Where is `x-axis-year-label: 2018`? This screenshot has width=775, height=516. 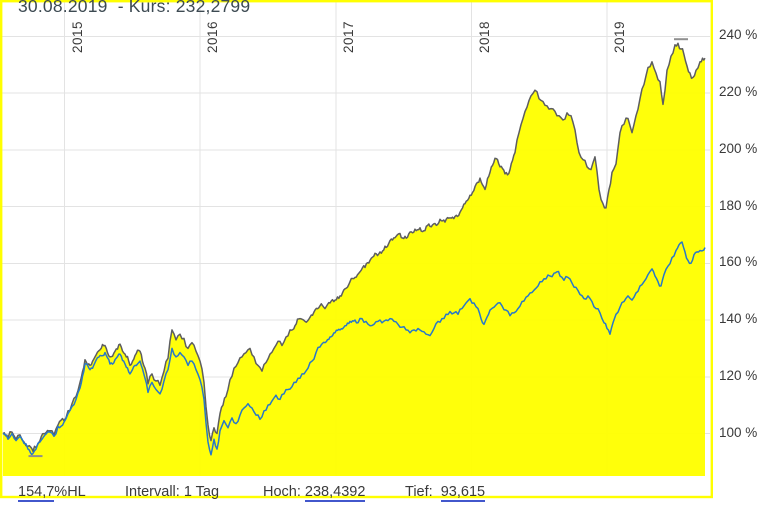
x-axis-year-label: 2018 is located at coordinates (484, 37).